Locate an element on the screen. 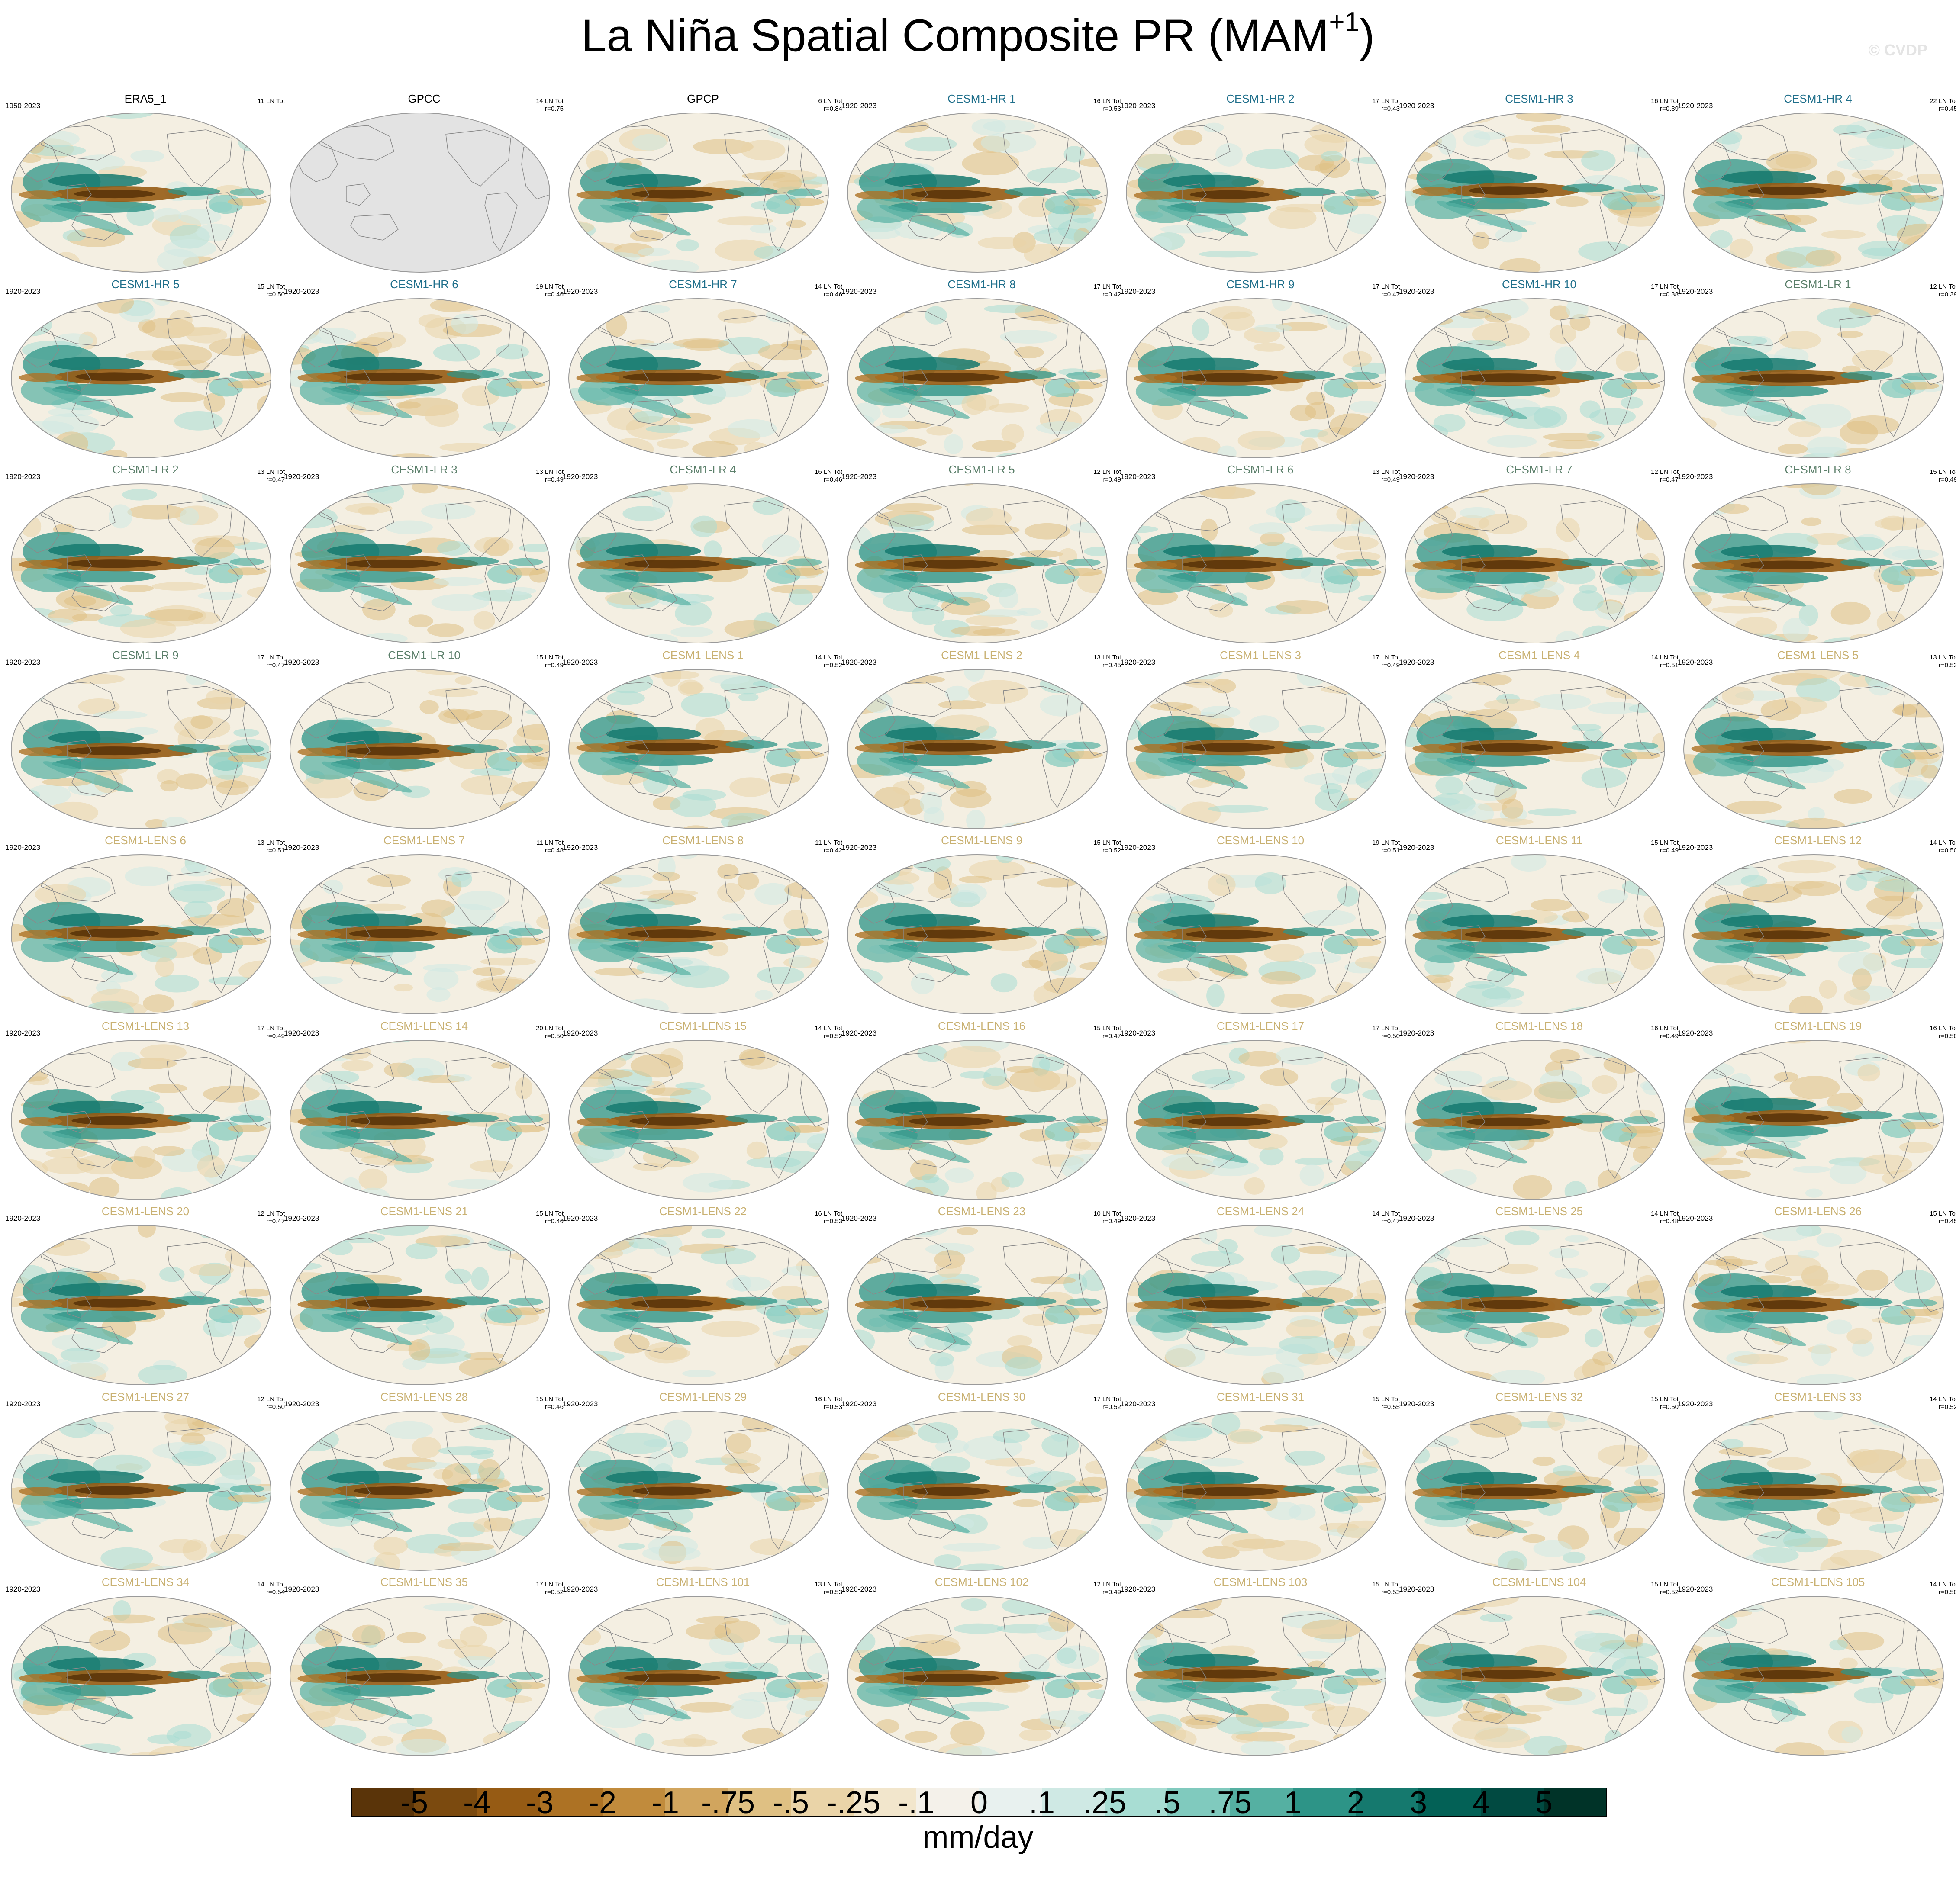 Image resolution: width=1956 pixels, height=1904 pixels. panel-title: CESM1-LENS 25 is located at coordinates (1539, 1211).